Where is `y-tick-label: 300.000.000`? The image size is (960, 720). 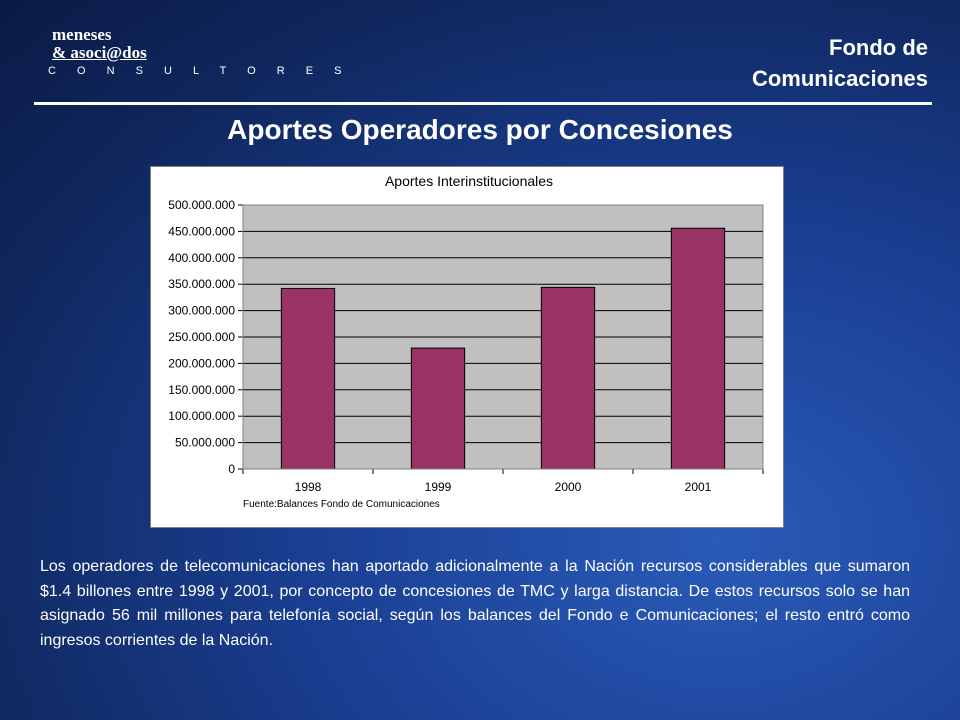
y-tick-label: 300.000.000 is located at coordinates (201, 311).